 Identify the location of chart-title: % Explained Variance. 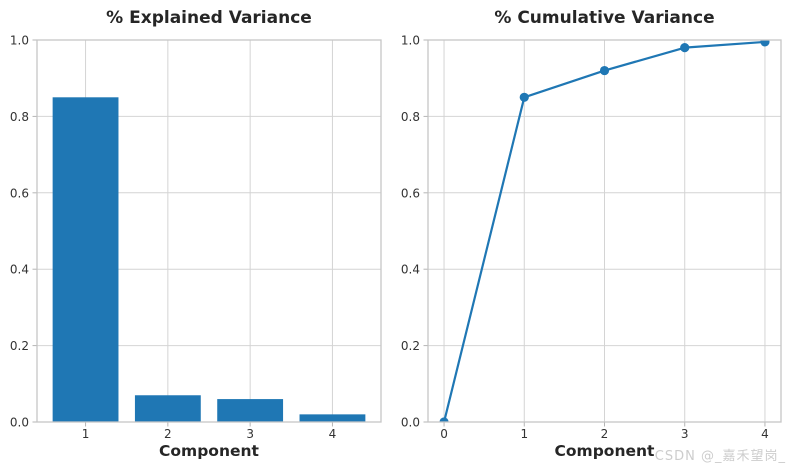
(209, 18).